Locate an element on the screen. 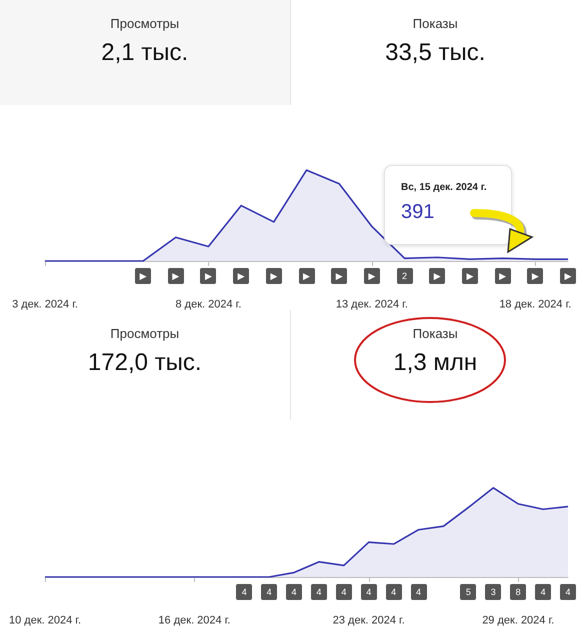  x-tick-label: 10 дек. 2024 г. is located at coordinates (45, 620).